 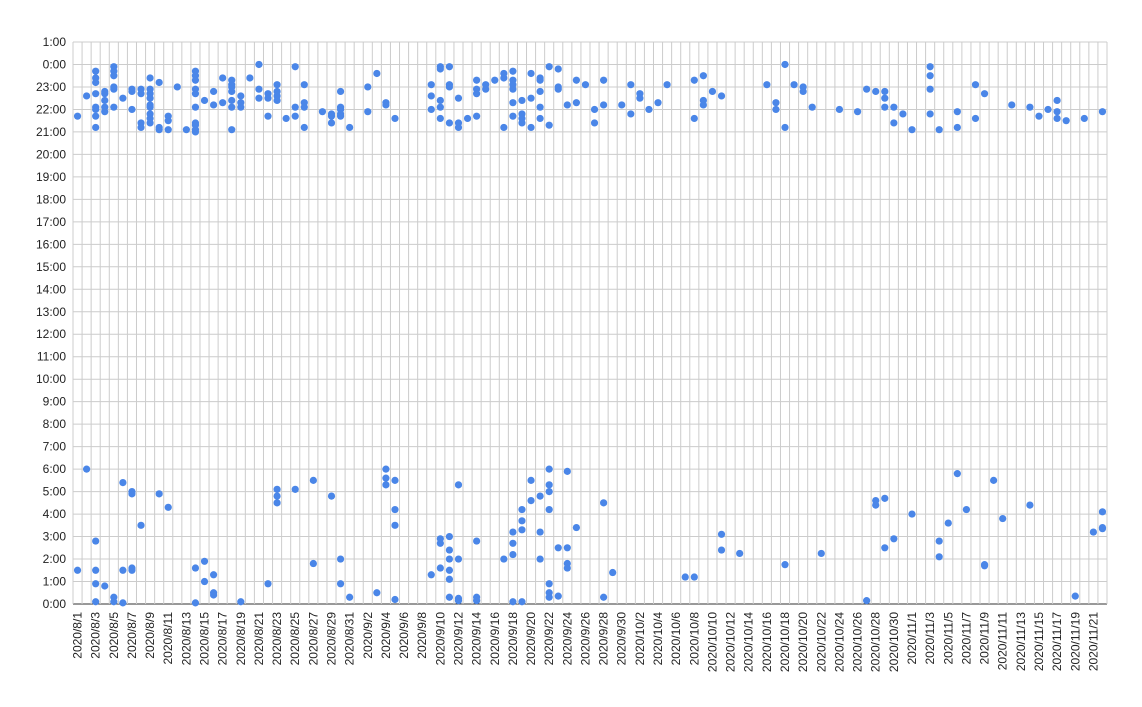 I want to click on x-tick-label: 2020/10/28, so click(x=876, y=642).